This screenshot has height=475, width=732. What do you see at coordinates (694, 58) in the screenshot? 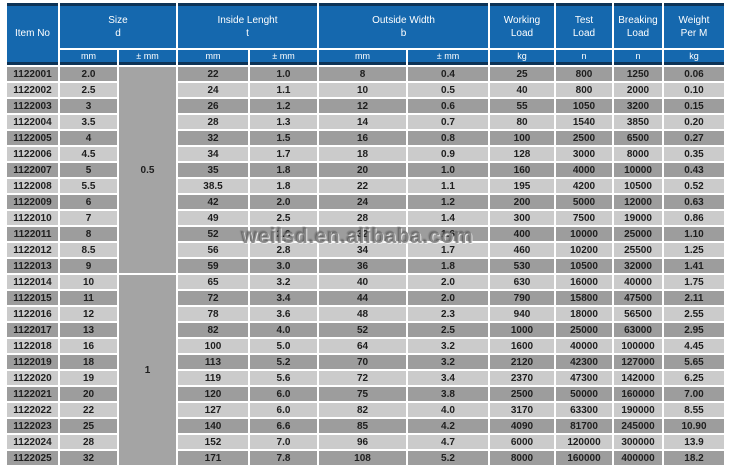
I see `unit-weight: kg` at bounding box center [694, 58].